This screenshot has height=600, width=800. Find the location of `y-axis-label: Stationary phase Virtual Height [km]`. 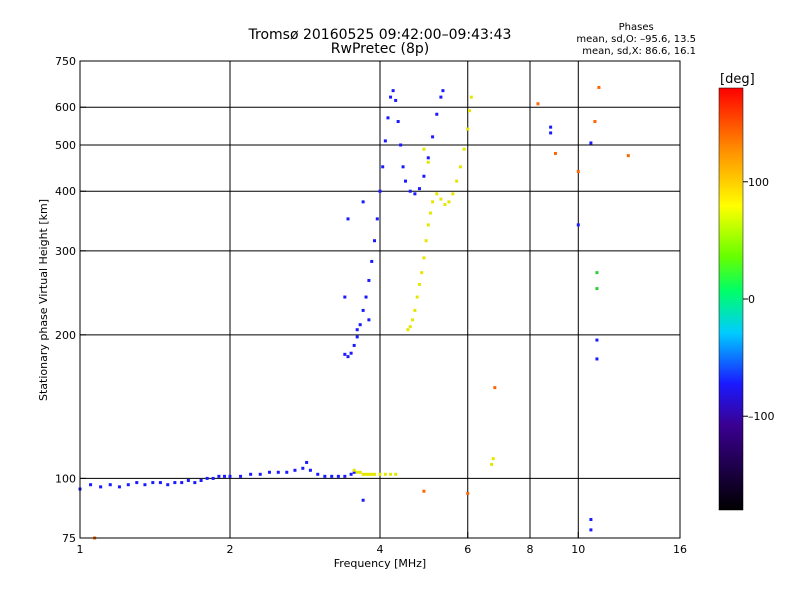

y-axis-label: Stationary phase Virtual Height [km] is located at coordinates (43, 300).